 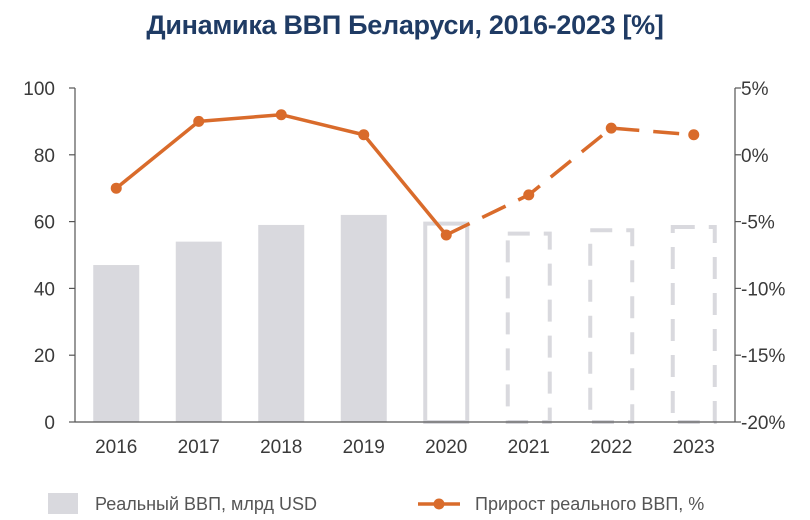 I want to click on left-tick-label: 80, so click(x=44, y=156).